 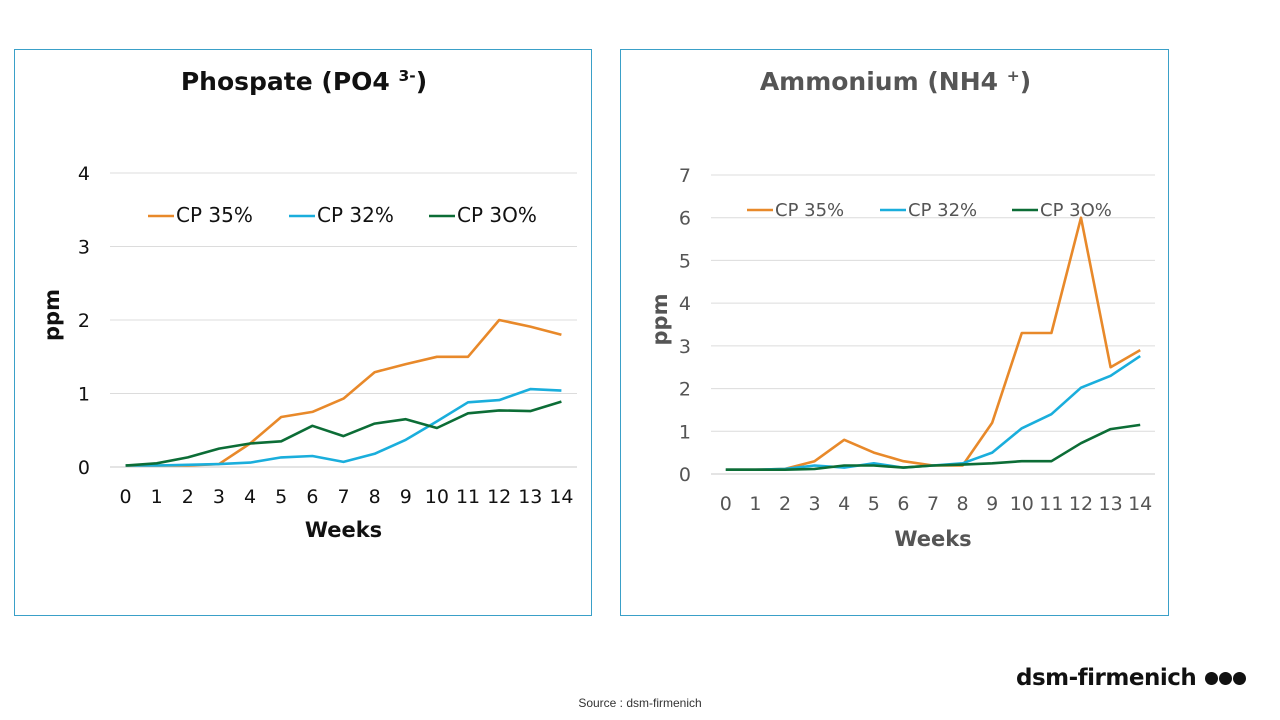 What do you see at coordinates (883, 81) in the screenshot?
I see `chart-title-main: Ammonium (NH4` at bounding box center [883, 81].